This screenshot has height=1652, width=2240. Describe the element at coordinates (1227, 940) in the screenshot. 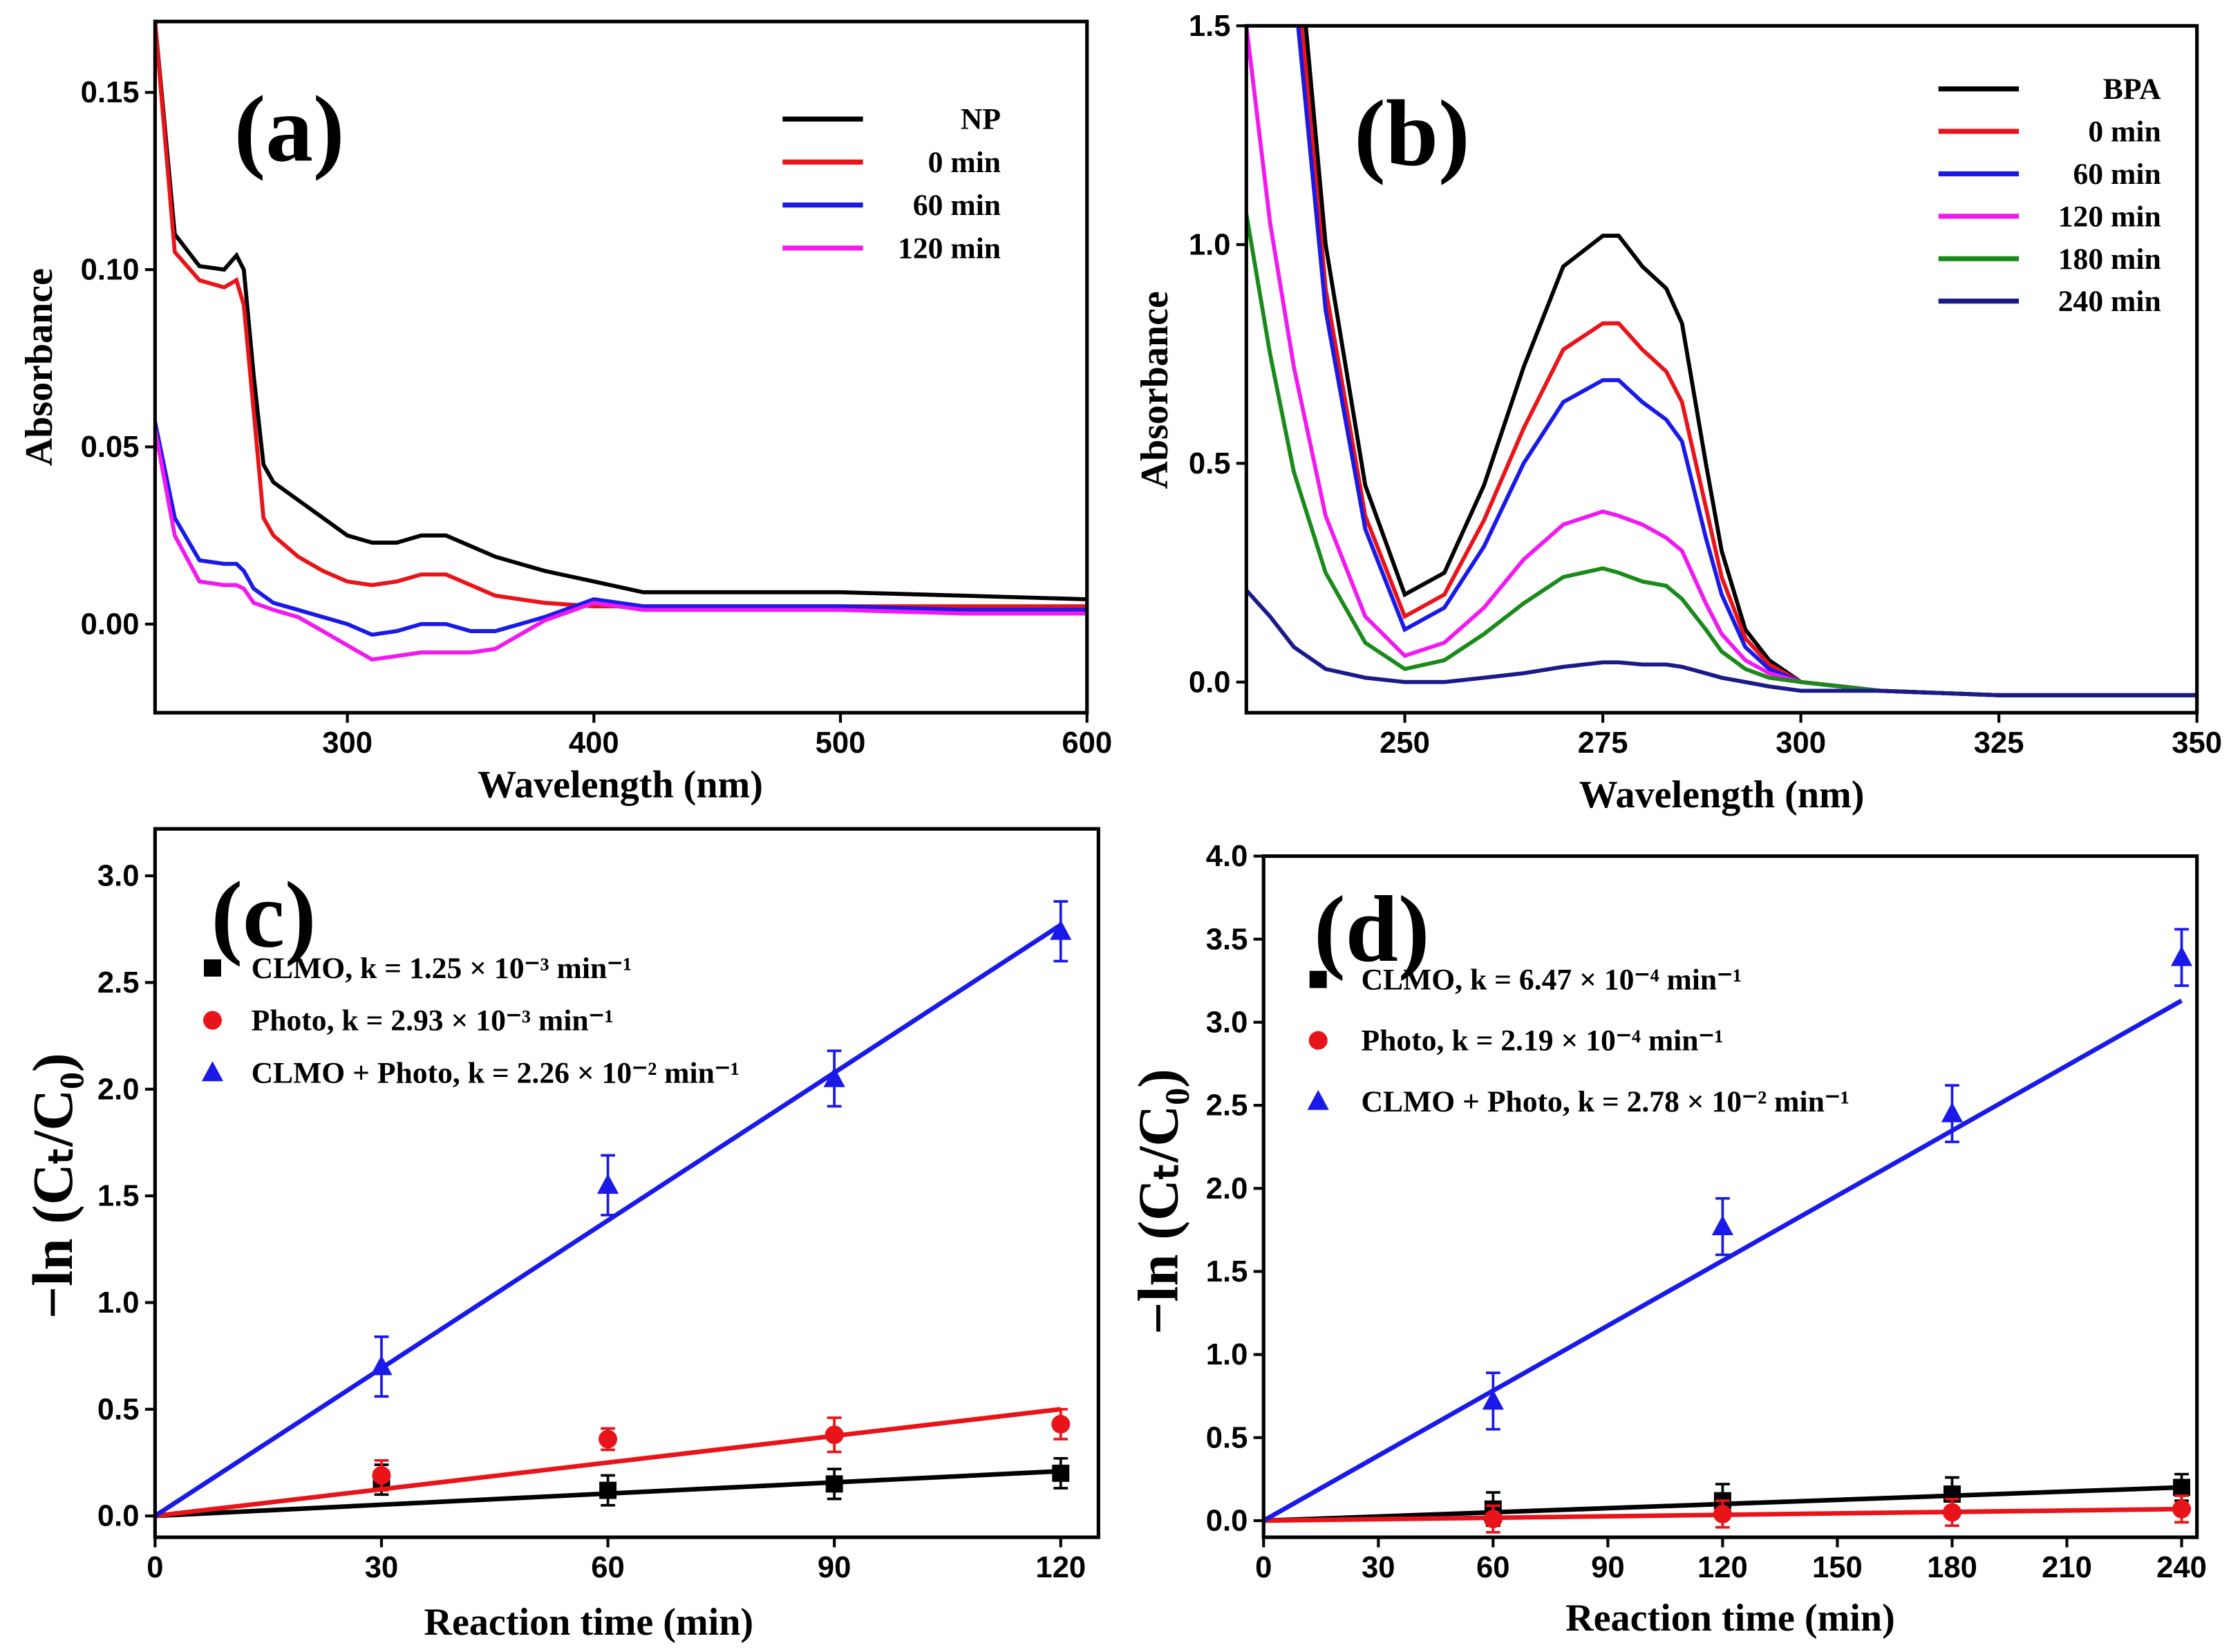

I see `y-tick-label: 3.5` at that location.